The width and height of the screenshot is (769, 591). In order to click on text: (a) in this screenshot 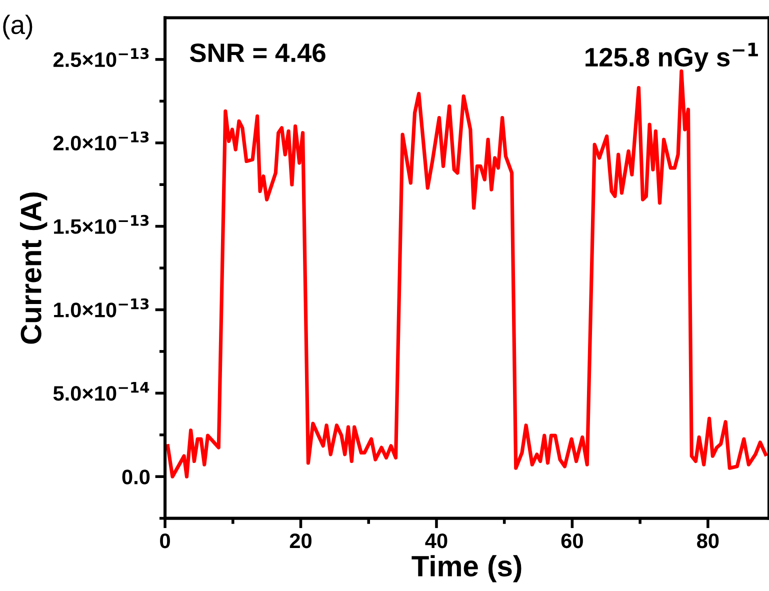, I will do `click(17, 27)`.